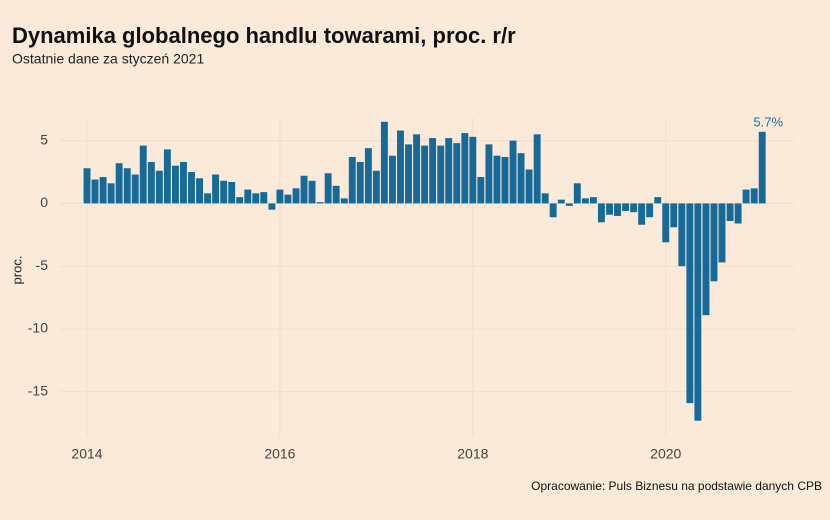 The width and height of the screenshot is (830, 520). I want to click on chart-subtitle: Ostatnie dane za styczeń 2021, so click(108, 59).